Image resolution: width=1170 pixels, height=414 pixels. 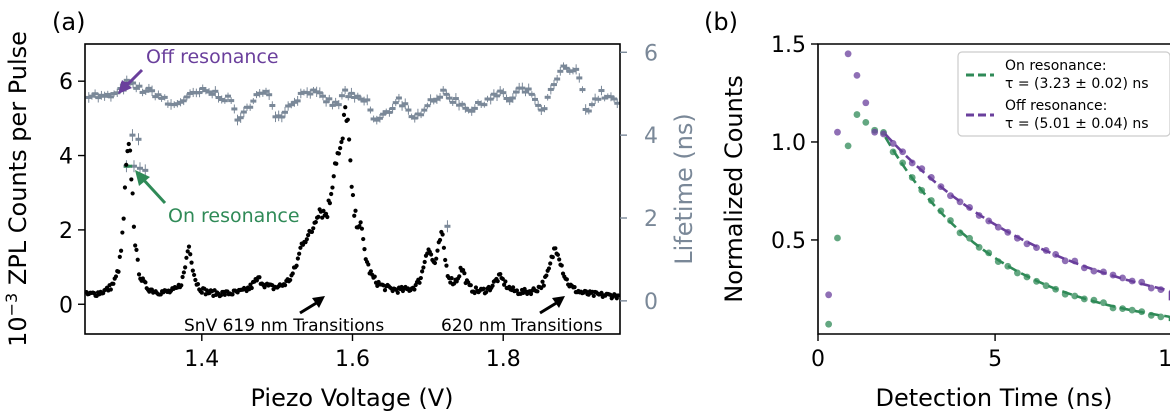 I want to click on panel-a-ytick-label: 2, so click(x=66, y=231).